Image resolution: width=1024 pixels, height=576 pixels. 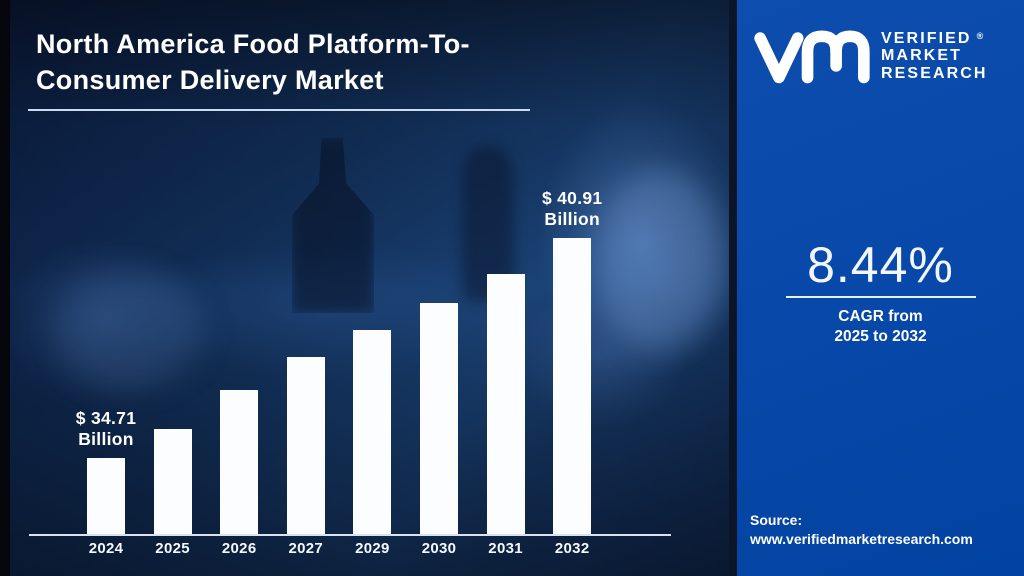 I want to click on source-block: Source: www.verifiedmarketresearch.com, so click(x=861, y=530).